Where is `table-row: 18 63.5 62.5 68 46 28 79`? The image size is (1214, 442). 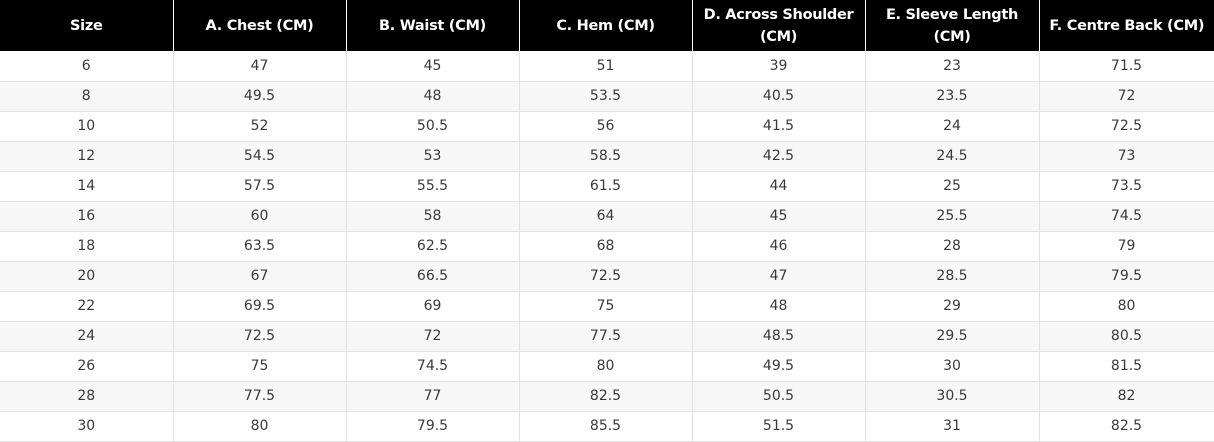 table-row: 18 63.5 62.5 68 46 28 79 is located at coordinates (607, 246).